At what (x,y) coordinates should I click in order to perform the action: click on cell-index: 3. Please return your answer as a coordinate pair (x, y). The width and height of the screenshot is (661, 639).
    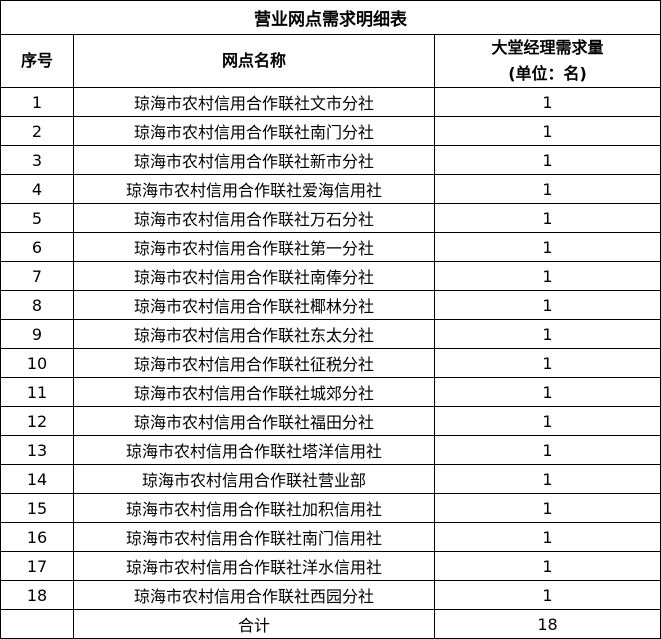
    Looking at the image, I should click on (37, 160).